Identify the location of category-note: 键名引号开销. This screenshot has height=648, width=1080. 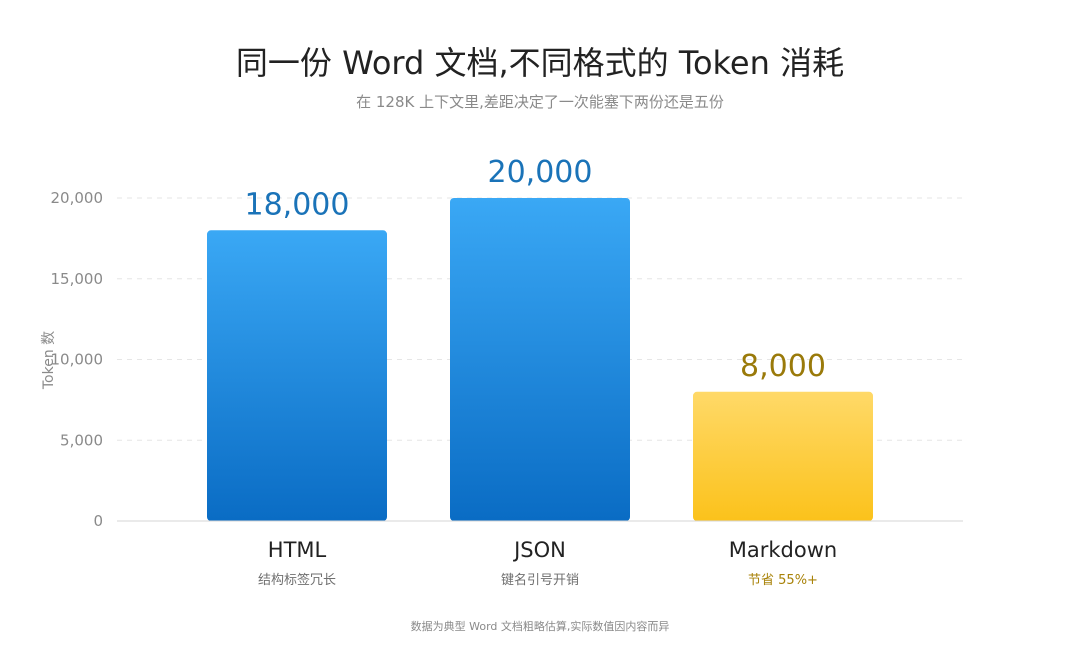
(540, 580).